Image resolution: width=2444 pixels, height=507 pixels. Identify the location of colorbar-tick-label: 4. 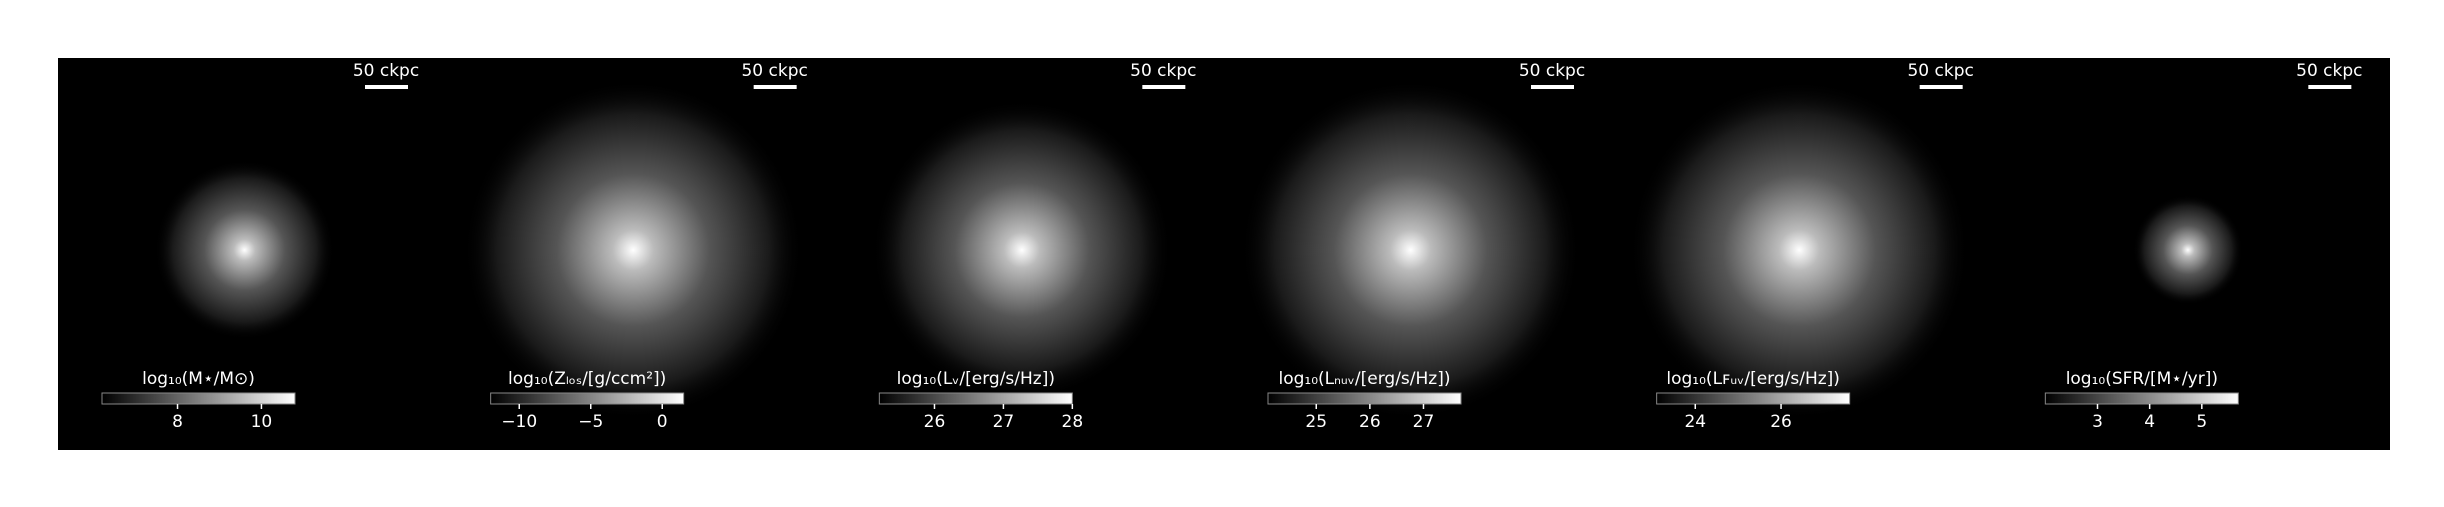
(2149, 422).